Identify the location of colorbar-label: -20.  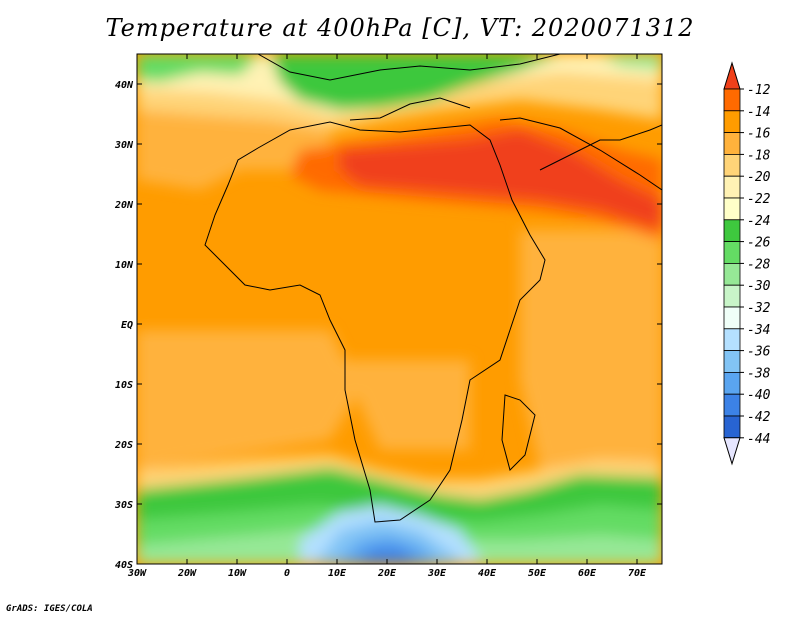
(759, 177).